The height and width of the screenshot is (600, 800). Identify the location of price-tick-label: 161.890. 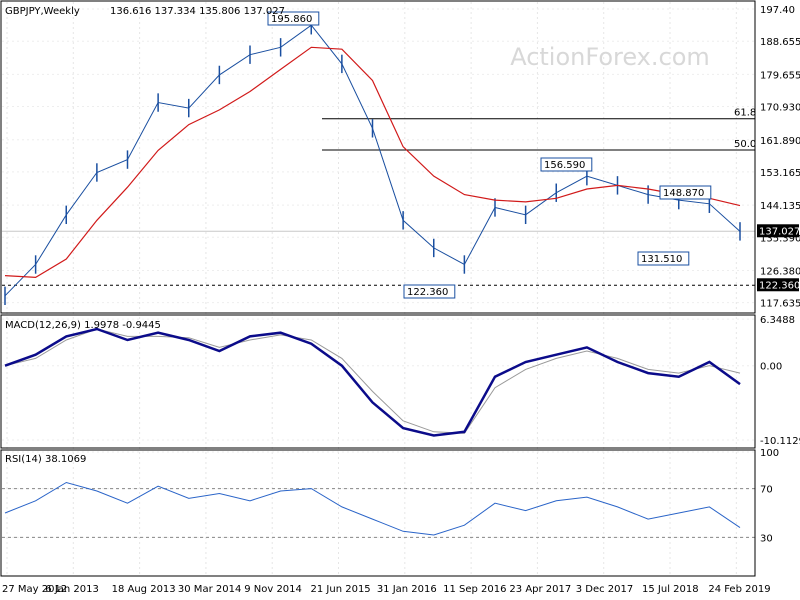
(780, 141).